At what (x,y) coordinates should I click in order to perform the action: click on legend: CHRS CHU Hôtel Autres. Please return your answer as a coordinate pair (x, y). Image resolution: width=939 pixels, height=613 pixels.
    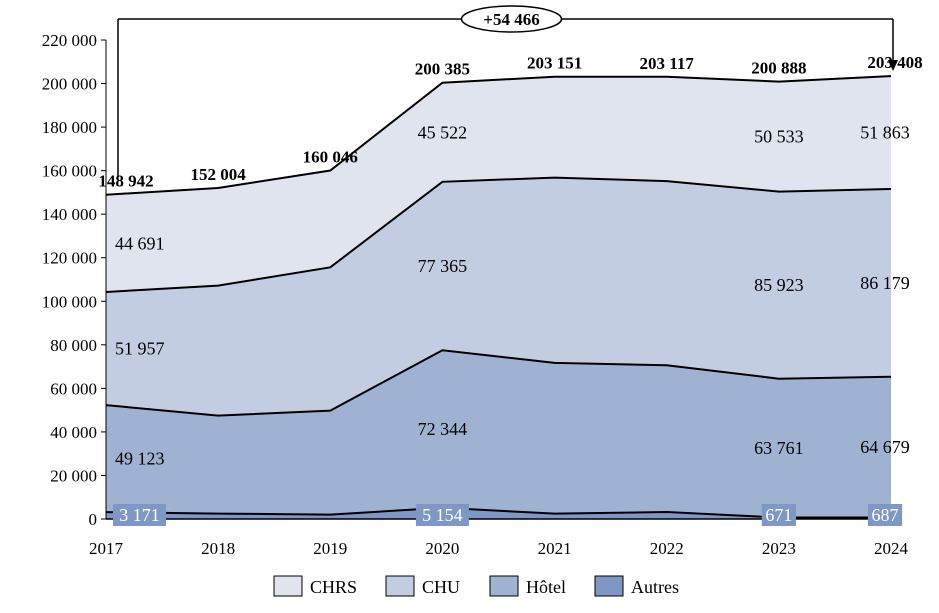
    Looking at the image, I should click on (476, 586).